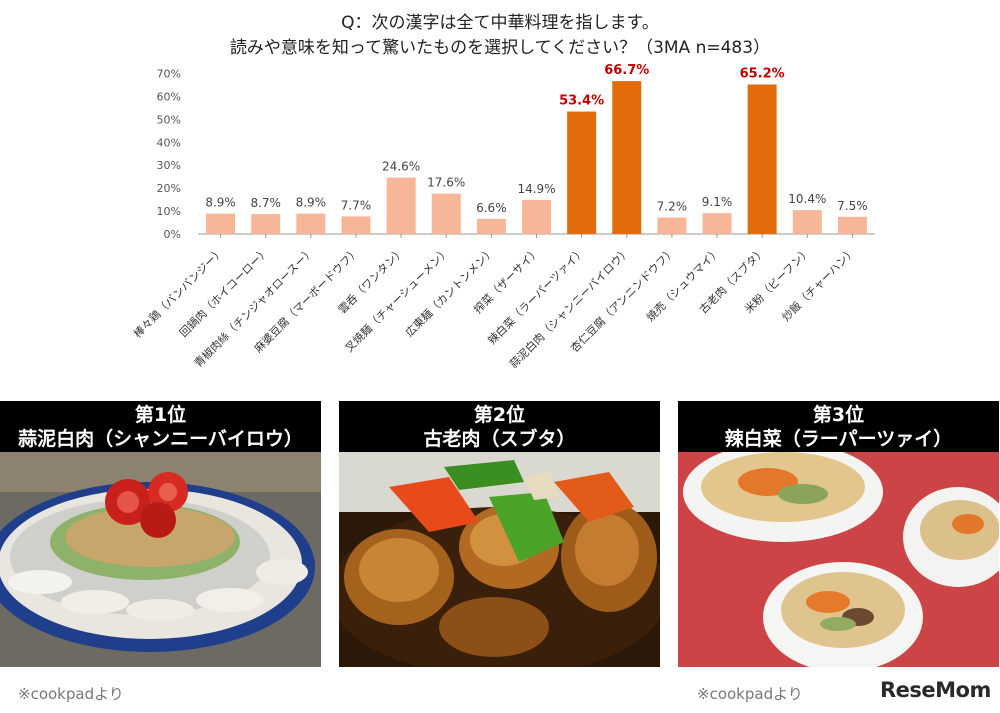 The image size is (1000, 713). What do you see at coordinates (169, 188) in the screenshot?
I see `y-tick-label: 20%` at bounding box center [169, 188].